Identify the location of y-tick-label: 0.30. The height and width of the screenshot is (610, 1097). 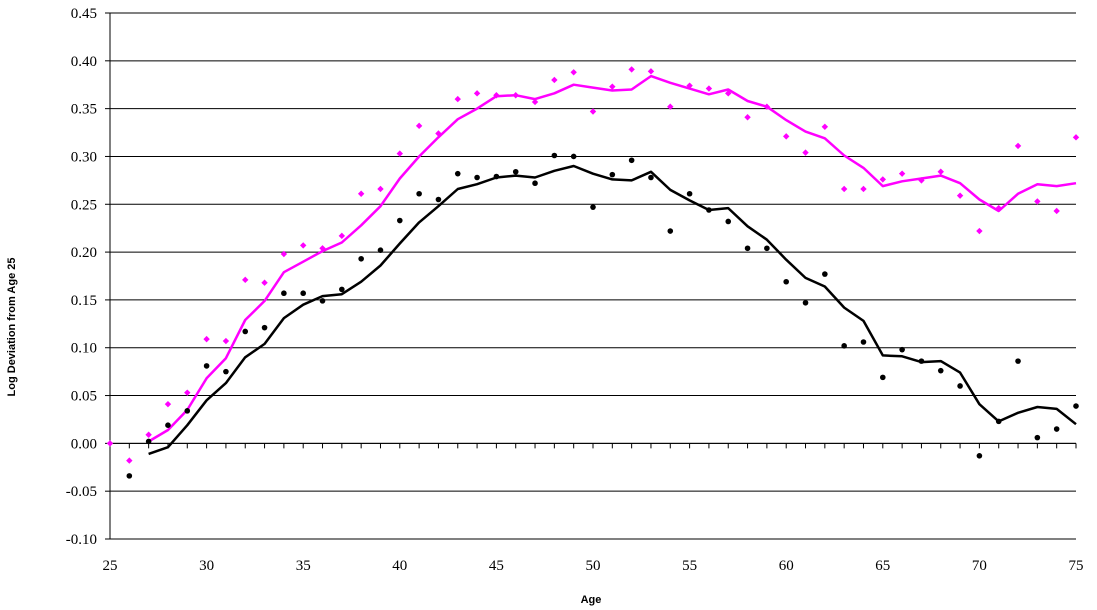
(84, 157).